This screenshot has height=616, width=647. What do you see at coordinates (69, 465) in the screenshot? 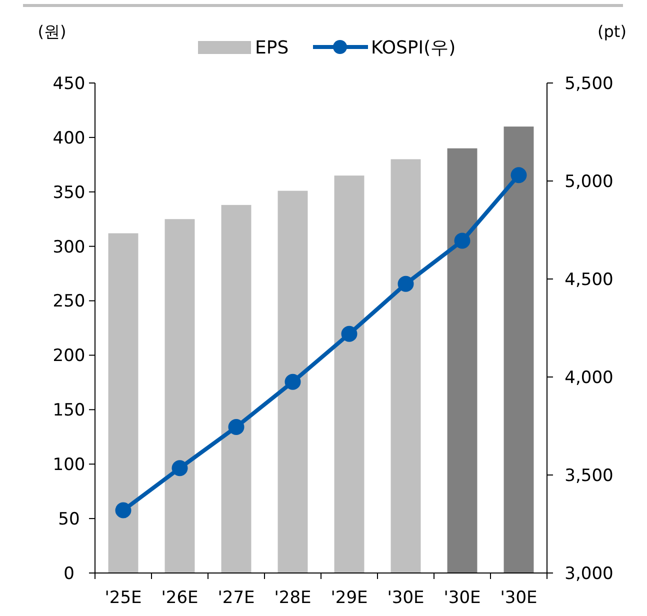
I see `y-tick-label: 100` at bounding box center [69, 465].